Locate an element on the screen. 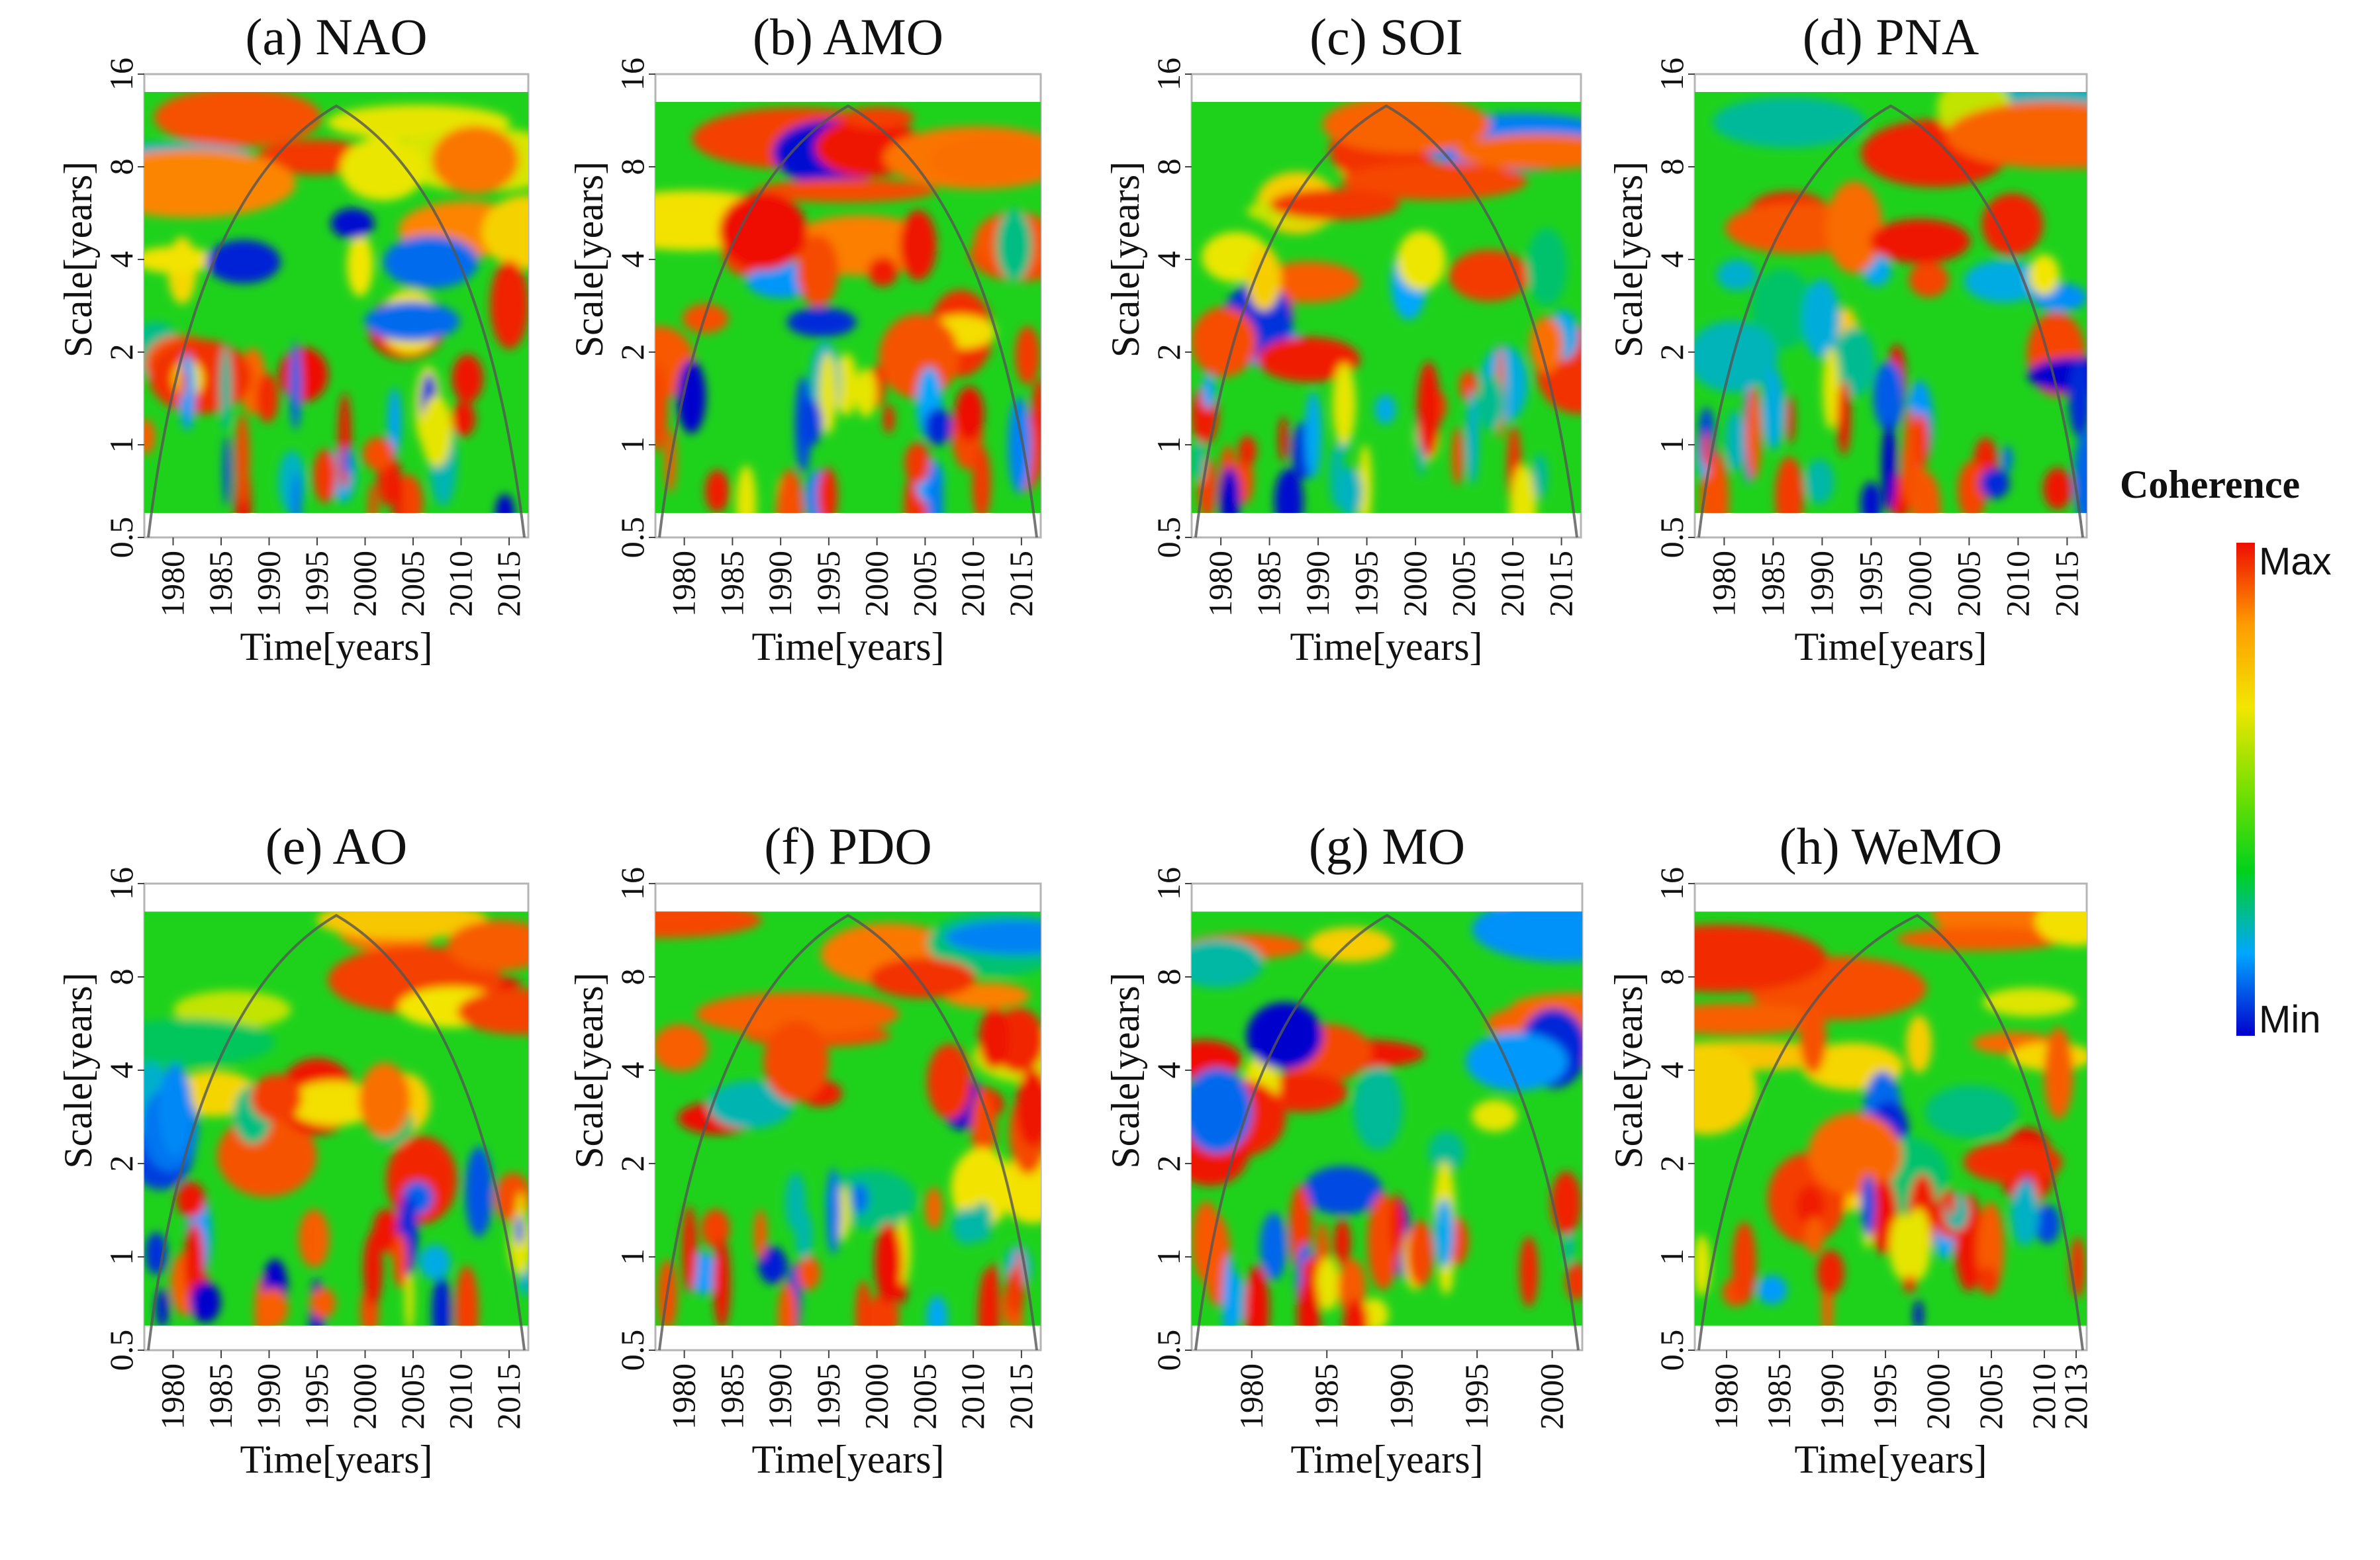 Image resolution: width=2380 pixels, height=1560 pixels. panel-a-y-tick-label: 1 is located at coordinates (121, 445).